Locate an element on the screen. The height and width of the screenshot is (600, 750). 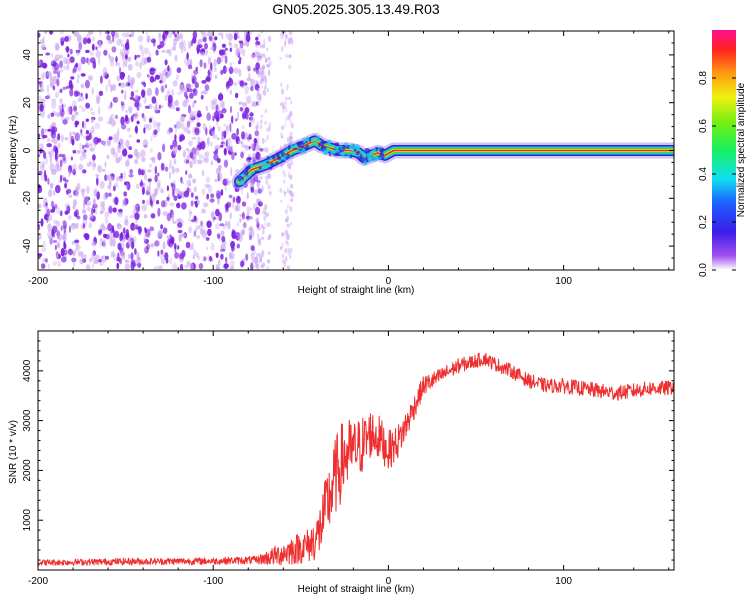
x-tick-label: -200 is located at coordinates (38, 281).